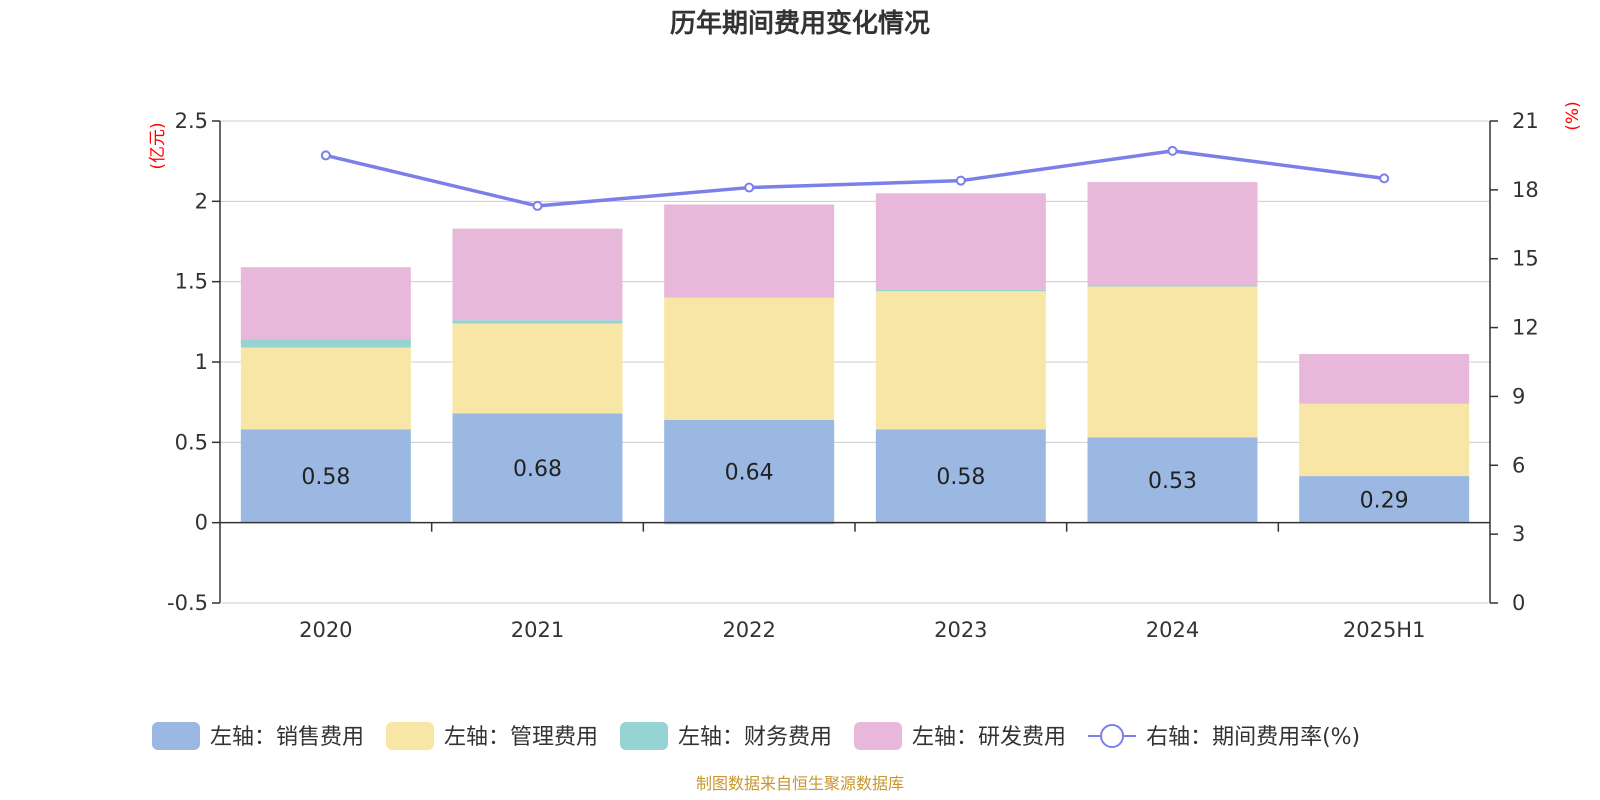 Image resolution: width=1600 pixels, height=800 pixels. I want to click on rate-line, so click(855, 178).